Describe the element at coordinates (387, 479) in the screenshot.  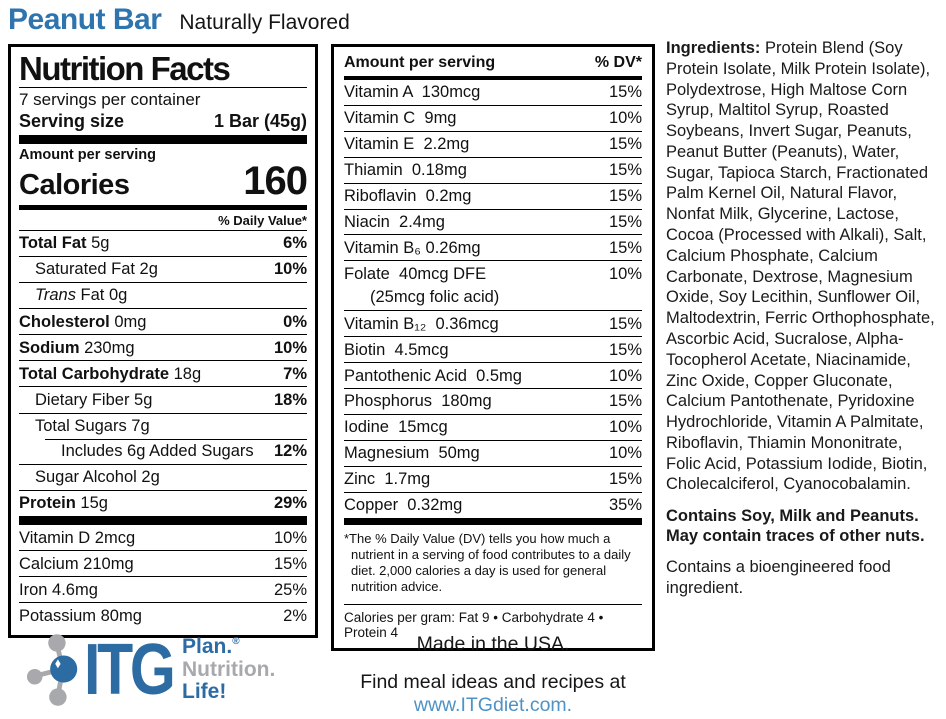
I see `vitamin-name: Zinc 1.7mg` at that location.